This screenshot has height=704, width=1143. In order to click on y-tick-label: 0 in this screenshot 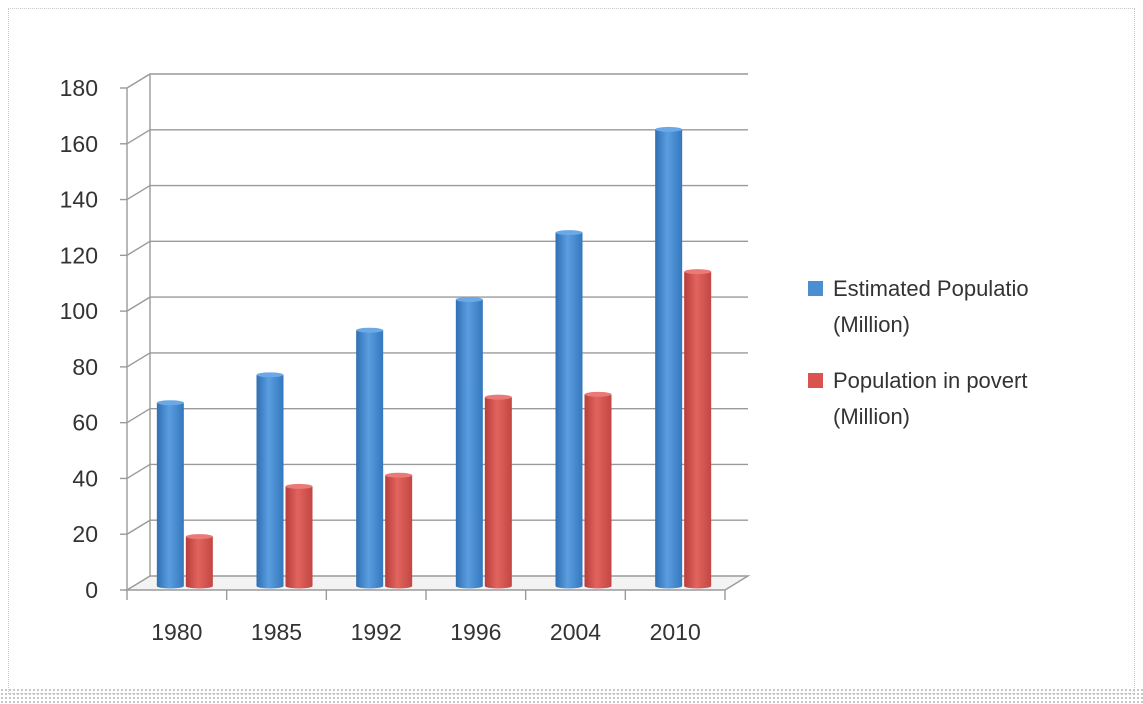, I will do `click(91, 590)`.